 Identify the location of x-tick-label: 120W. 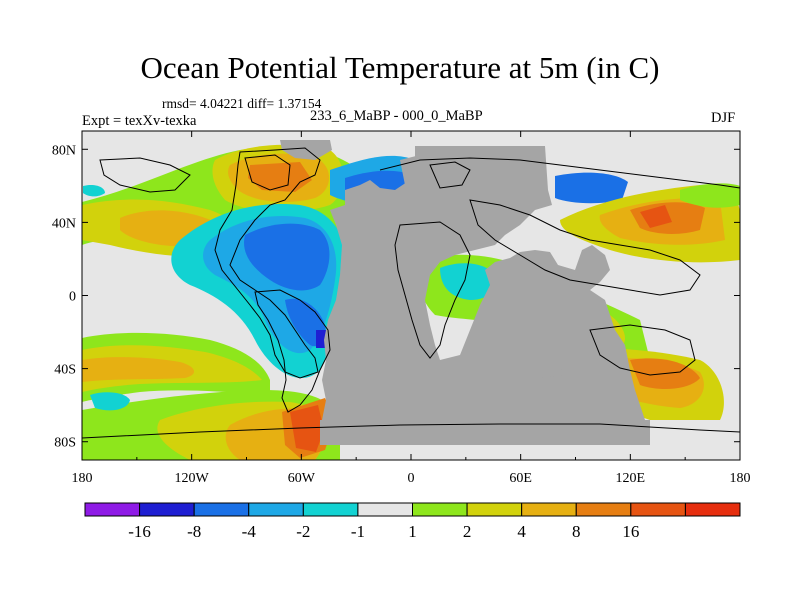
(192, 478).